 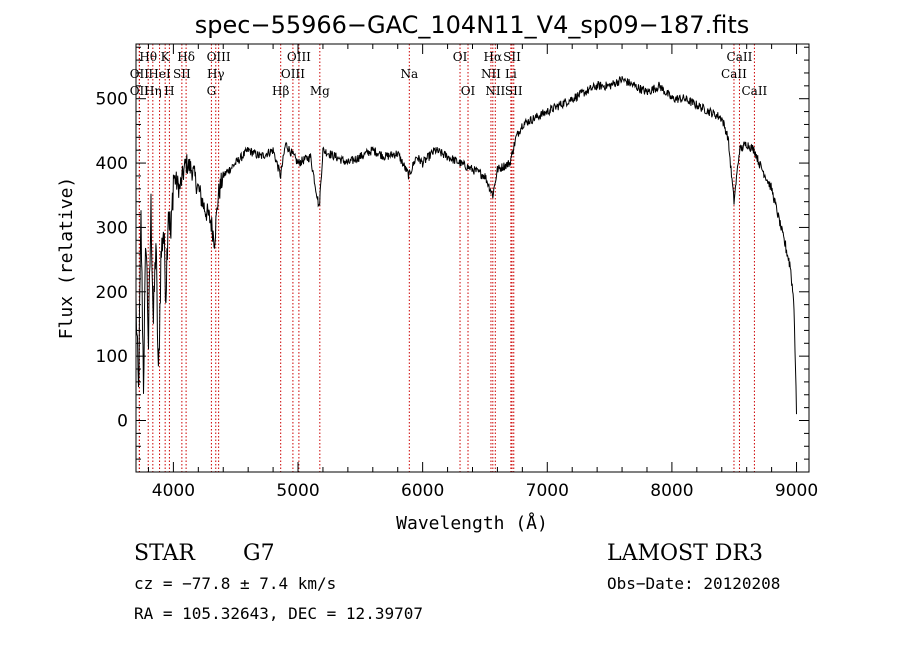 What do you see at coordinates (297, 491) in the screenshot?
I see `x-tick-label: 5000` at bounding box center [297, 491].